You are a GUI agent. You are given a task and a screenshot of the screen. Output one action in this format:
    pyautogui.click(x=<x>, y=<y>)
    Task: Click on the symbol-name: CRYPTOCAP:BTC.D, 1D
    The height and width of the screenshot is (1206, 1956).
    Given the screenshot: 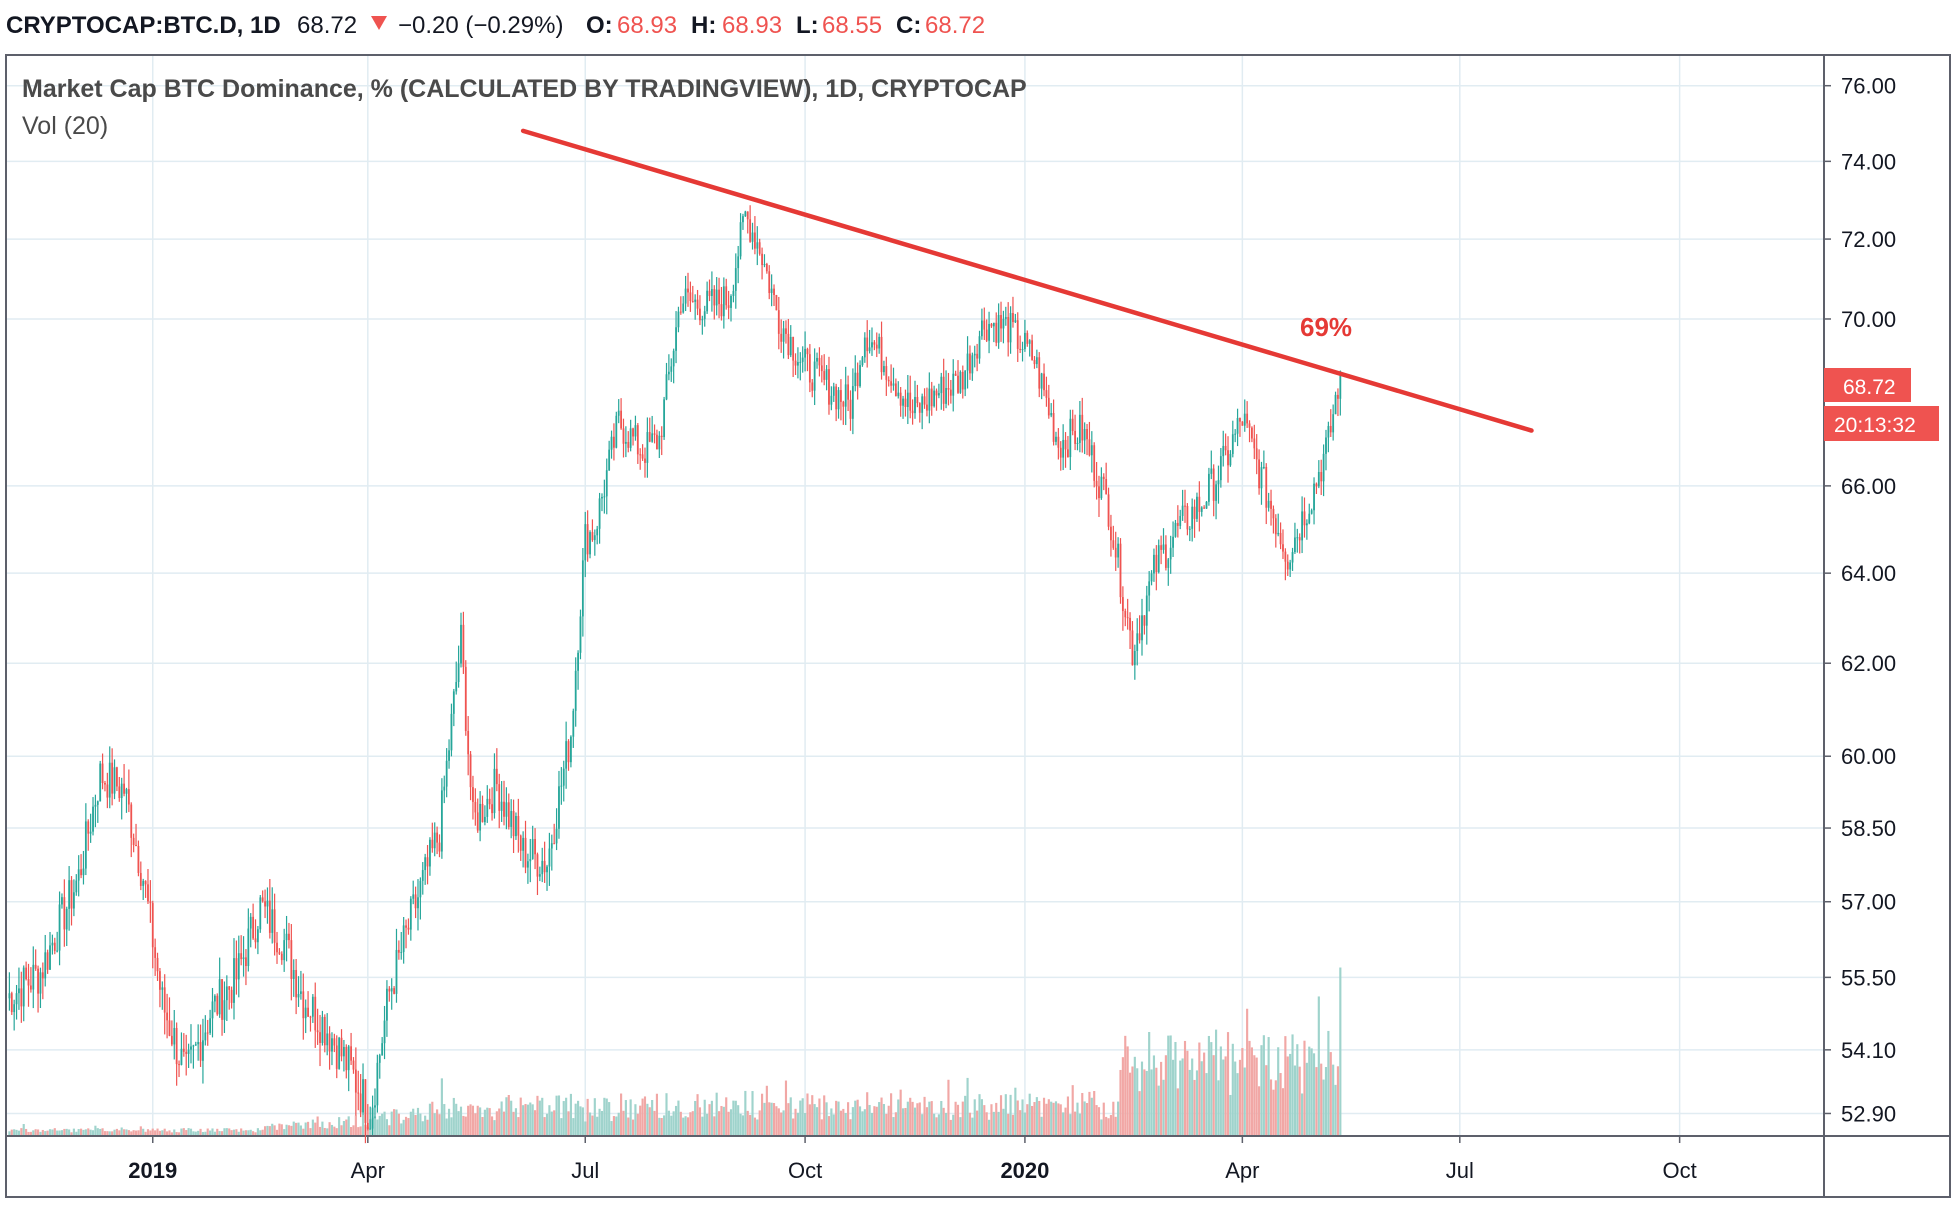 What is the action you would take?
    pyautogui.click(x=143, y=25)
    